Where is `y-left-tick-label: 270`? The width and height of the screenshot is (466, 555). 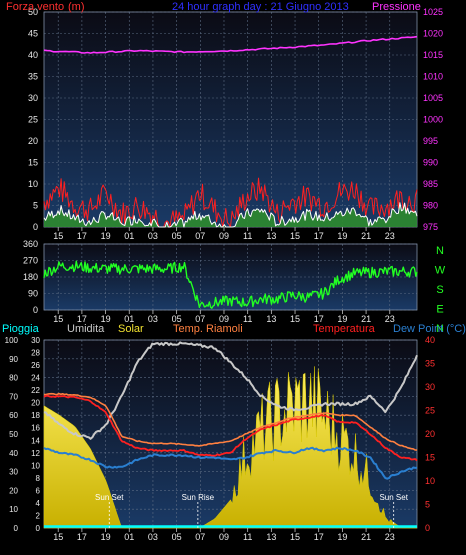 y-left-tick-label: 270 is located at coordinates (30, 261).